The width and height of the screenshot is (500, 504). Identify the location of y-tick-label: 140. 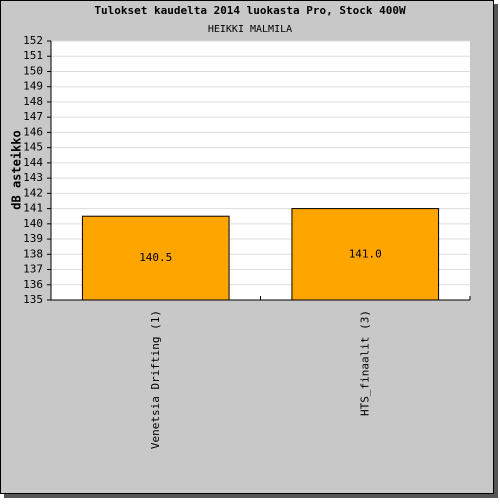
(33, 223).